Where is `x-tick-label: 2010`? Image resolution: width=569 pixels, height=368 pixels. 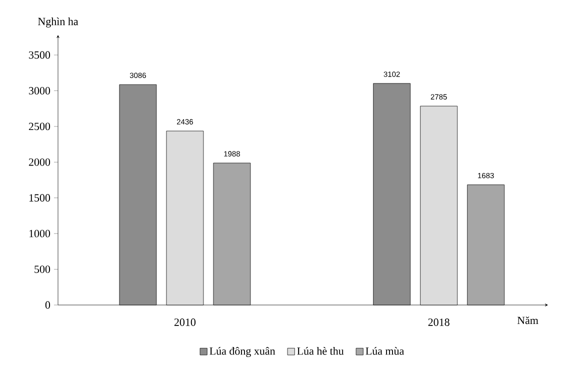
x-tick-label: 2010 is located at coordinates (185, 322).